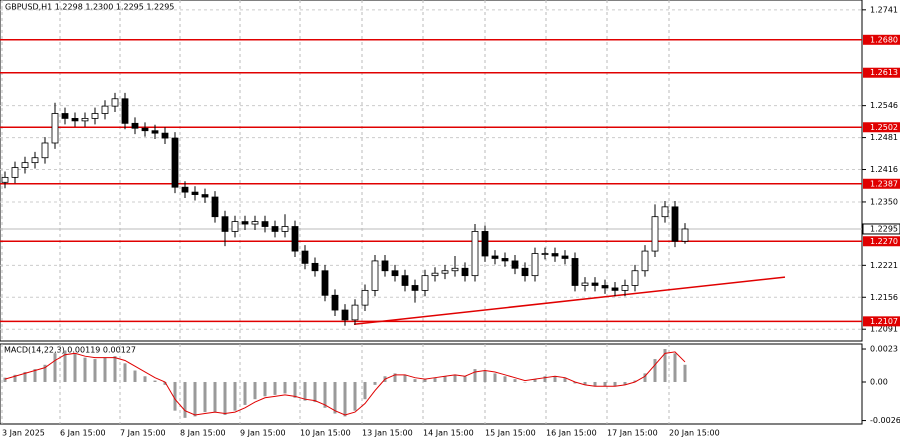  Describe the element at coordinates (632, 433) in the screenshot. I see `x-tick-label: 17 Jan 15:00` at that location.